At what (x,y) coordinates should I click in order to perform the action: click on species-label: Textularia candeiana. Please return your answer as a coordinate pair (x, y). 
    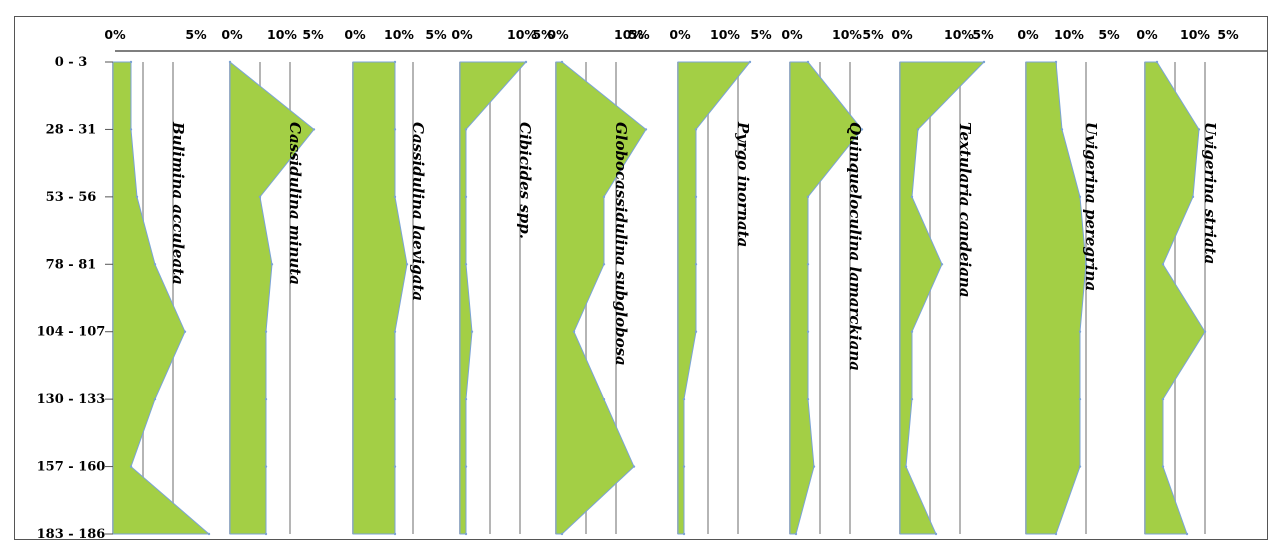
    Looking at the image, I should click on (965, 210).